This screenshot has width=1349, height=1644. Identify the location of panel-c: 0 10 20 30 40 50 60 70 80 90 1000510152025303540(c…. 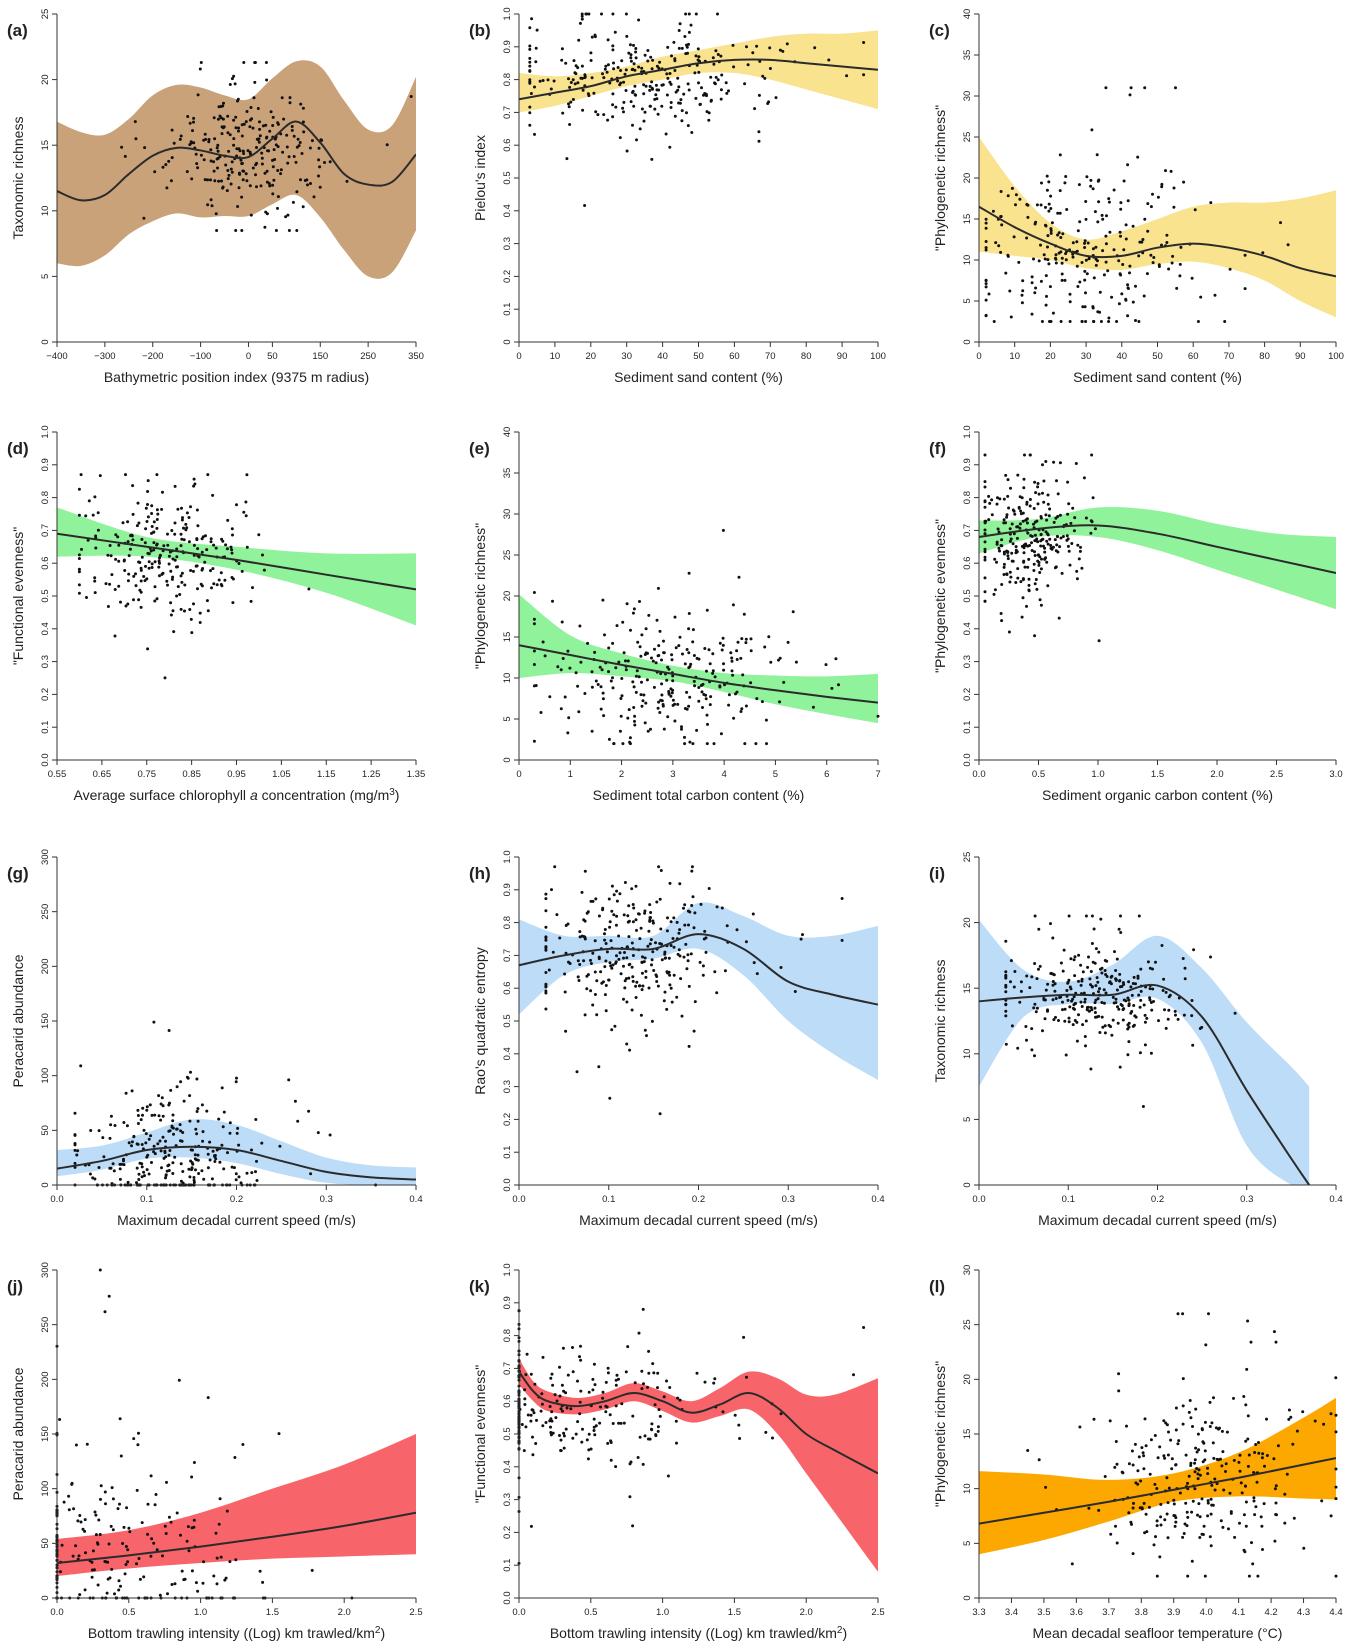
(1136, 197).